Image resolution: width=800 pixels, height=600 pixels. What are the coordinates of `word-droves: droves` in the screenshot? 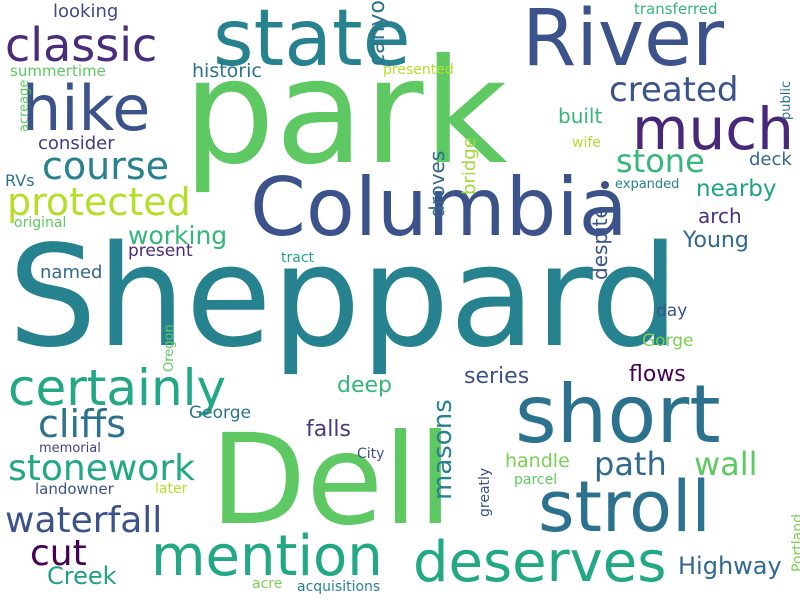 It's located at (437, 184).